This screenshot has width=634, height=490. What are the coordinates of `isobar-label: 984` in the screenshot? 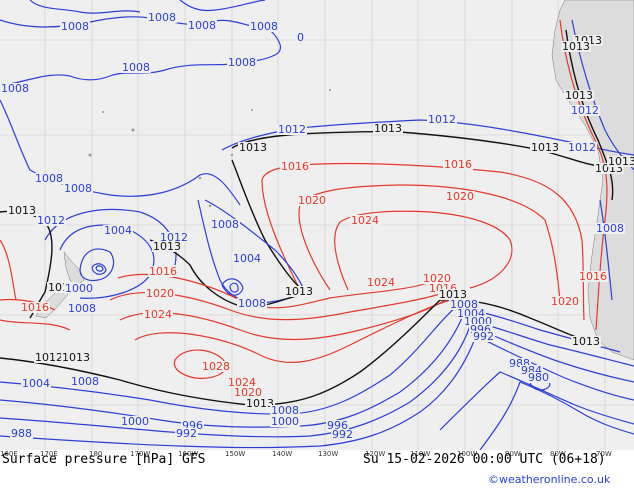 It's located at (531, 370).